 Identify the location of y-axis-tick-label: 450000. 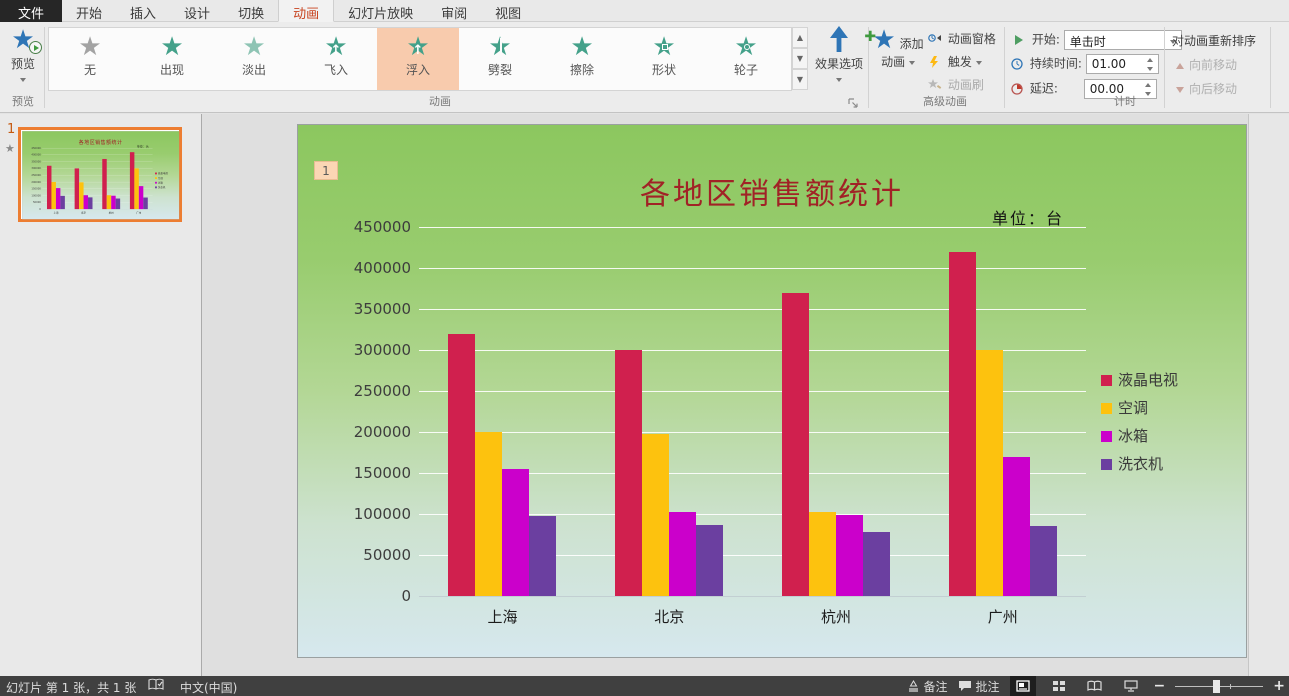
(36, 148).